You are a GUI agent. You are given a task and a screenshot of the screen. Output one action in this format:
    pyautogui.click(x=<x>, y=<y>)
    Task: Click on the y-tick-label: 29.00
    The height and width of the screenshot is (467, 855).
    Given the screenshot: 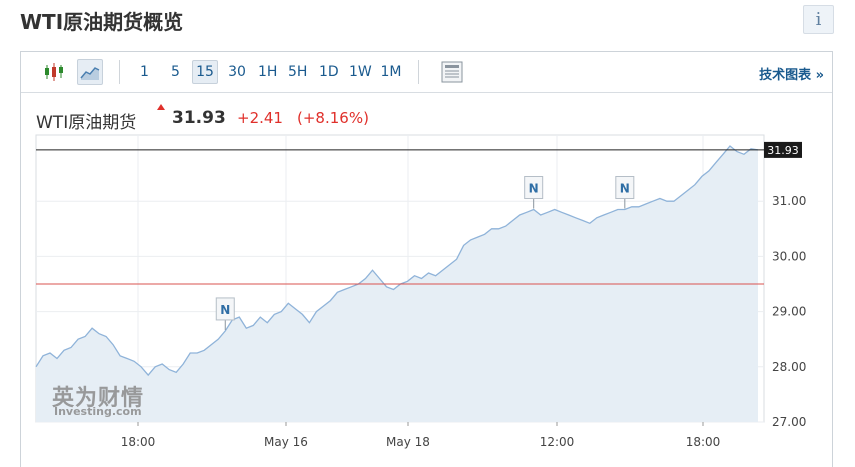 What is the action you would take?
    pyautogui.click(x=789, y=312)
    